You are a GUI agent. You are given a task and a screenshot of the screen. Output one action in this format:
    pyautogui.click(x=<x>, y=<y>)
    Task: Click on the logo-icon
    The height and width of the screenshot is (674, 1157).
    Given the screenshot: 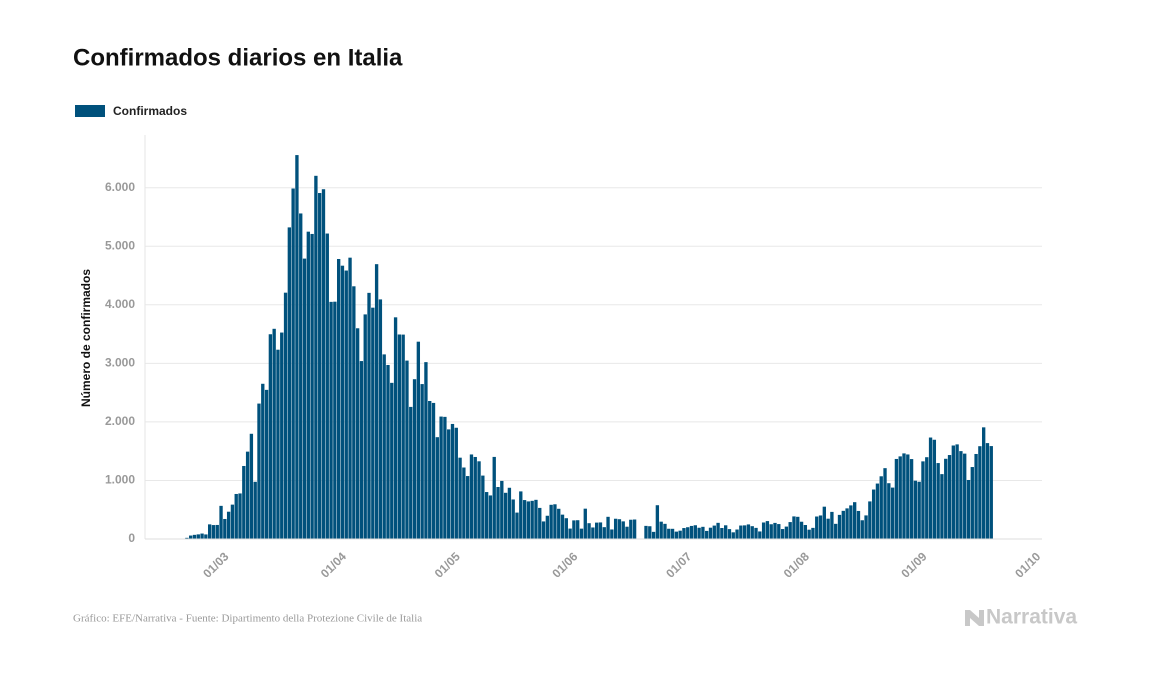 What is the action you would take?
    pyautogui.click(x=974, y=618)
    